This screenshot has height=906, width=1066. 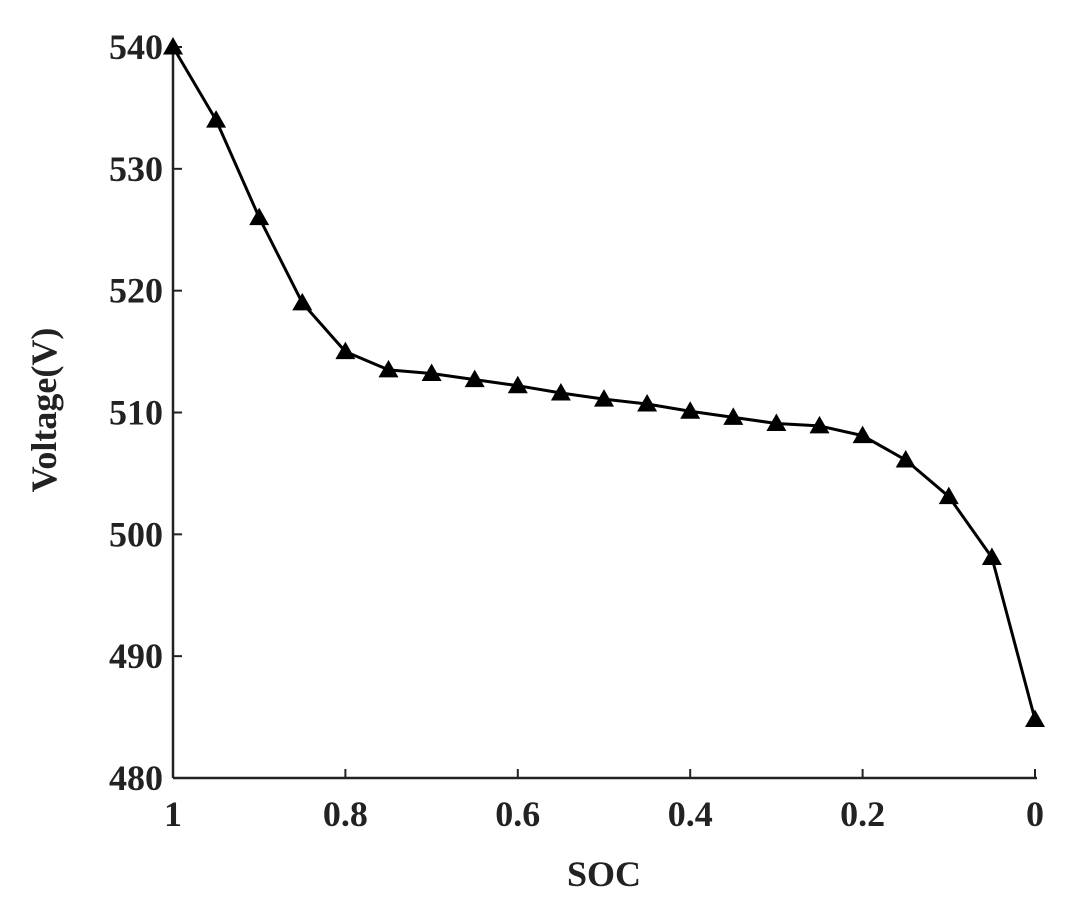 I want to click on y-tick-label: 540, so click(x=136, y=47).